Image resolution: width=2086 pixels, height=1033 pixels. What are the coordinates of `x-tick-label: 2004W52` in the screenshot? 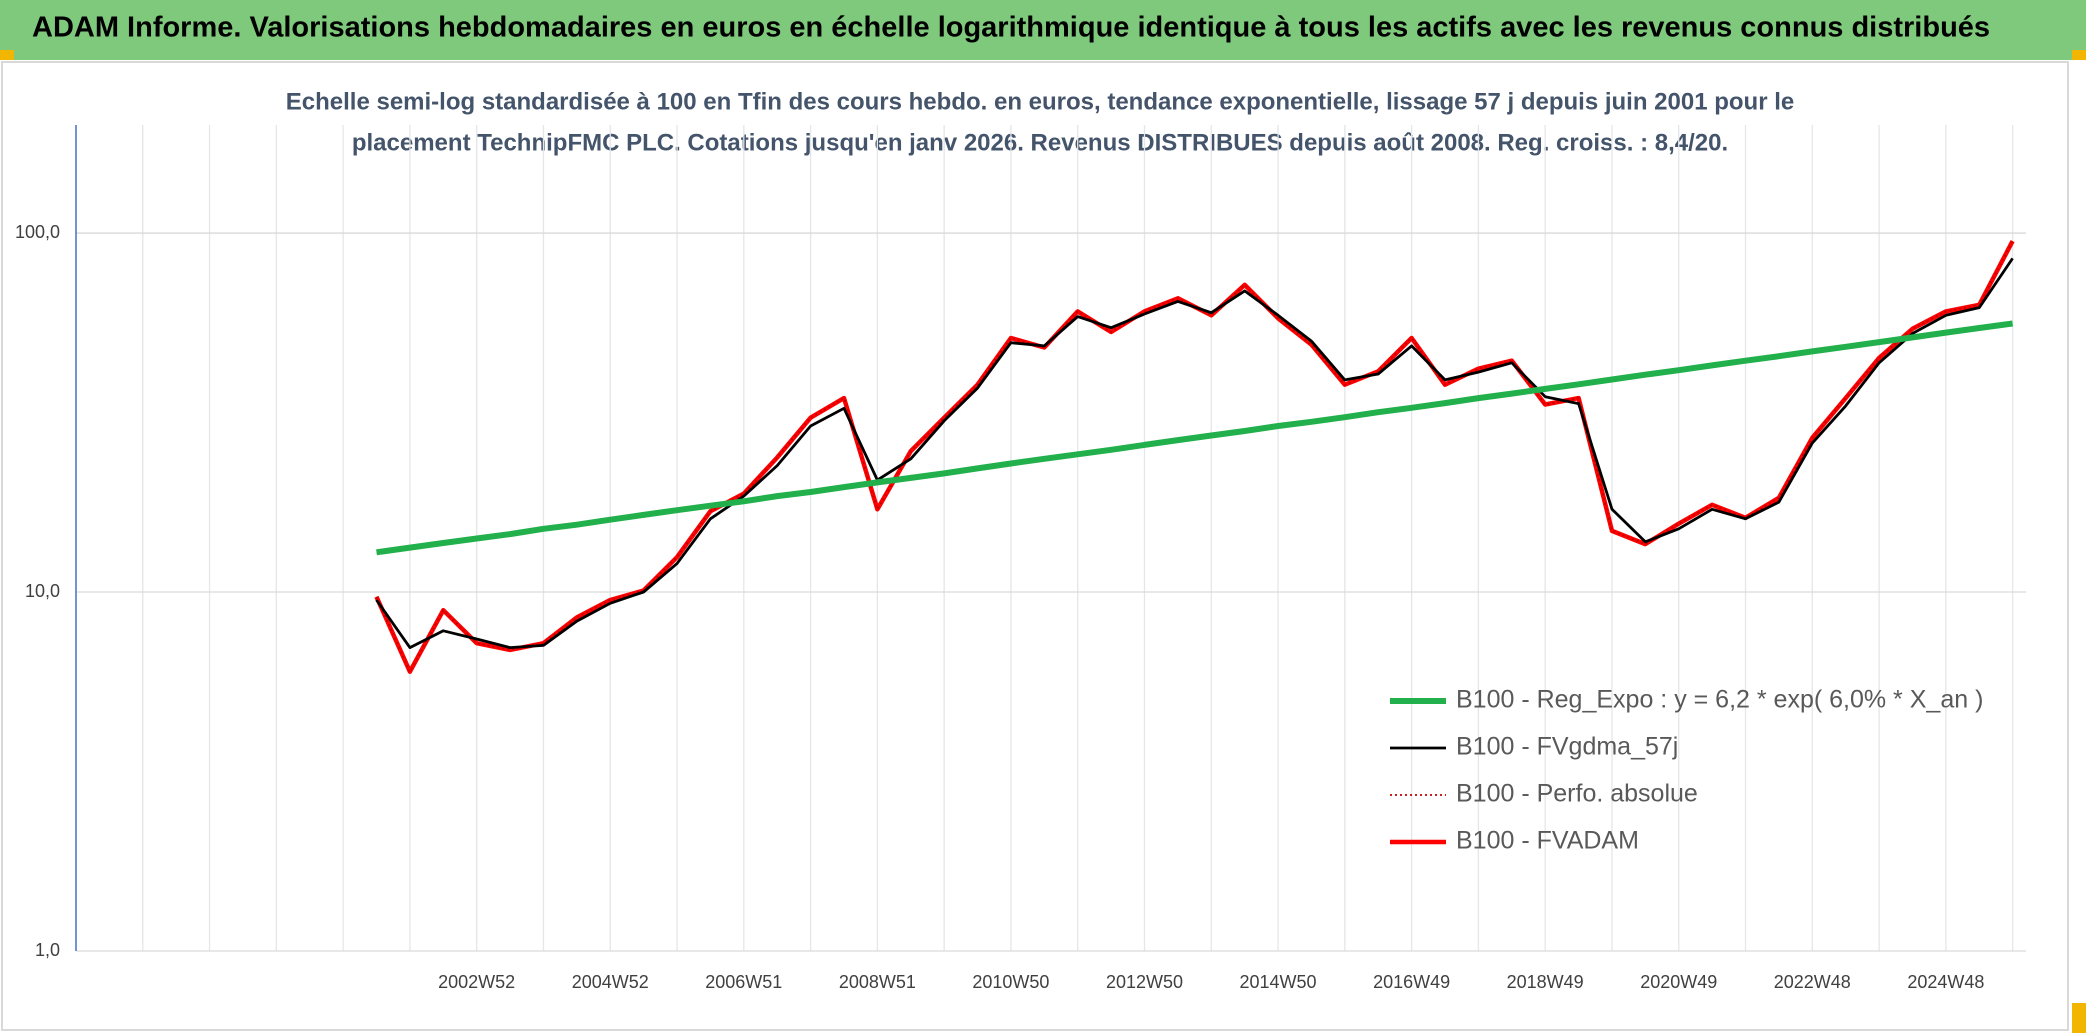 It's located at (610, 982).